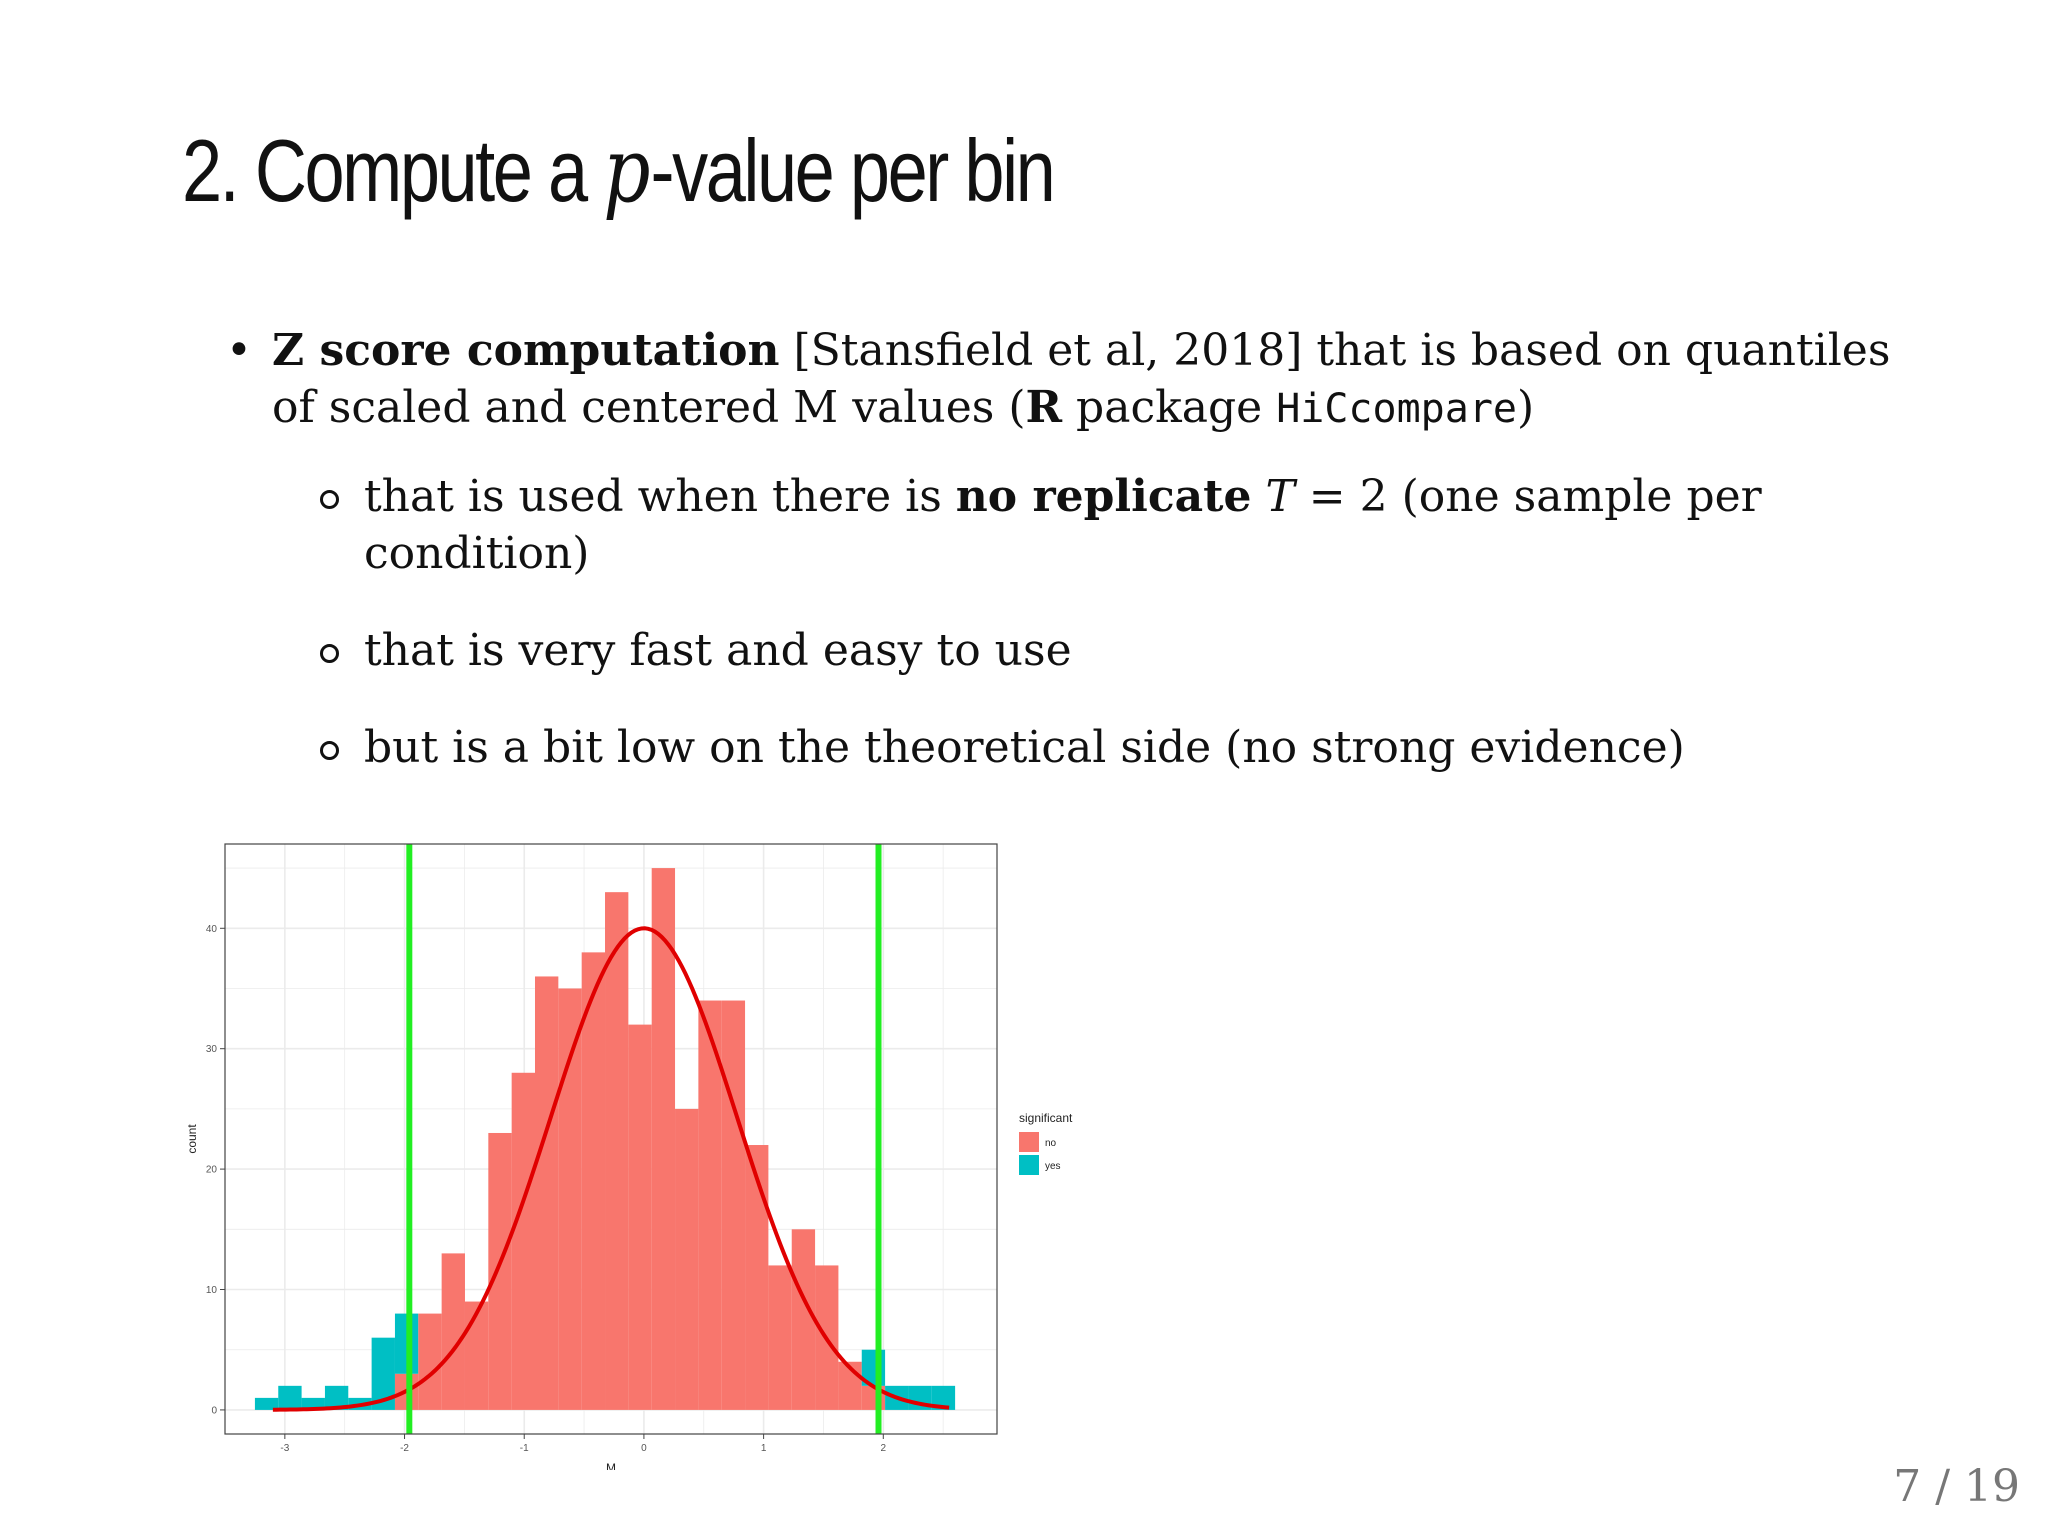 This screenshot has width=2048, height=1536. I want to click on legend: significant no yes, so click(1046, 1143).